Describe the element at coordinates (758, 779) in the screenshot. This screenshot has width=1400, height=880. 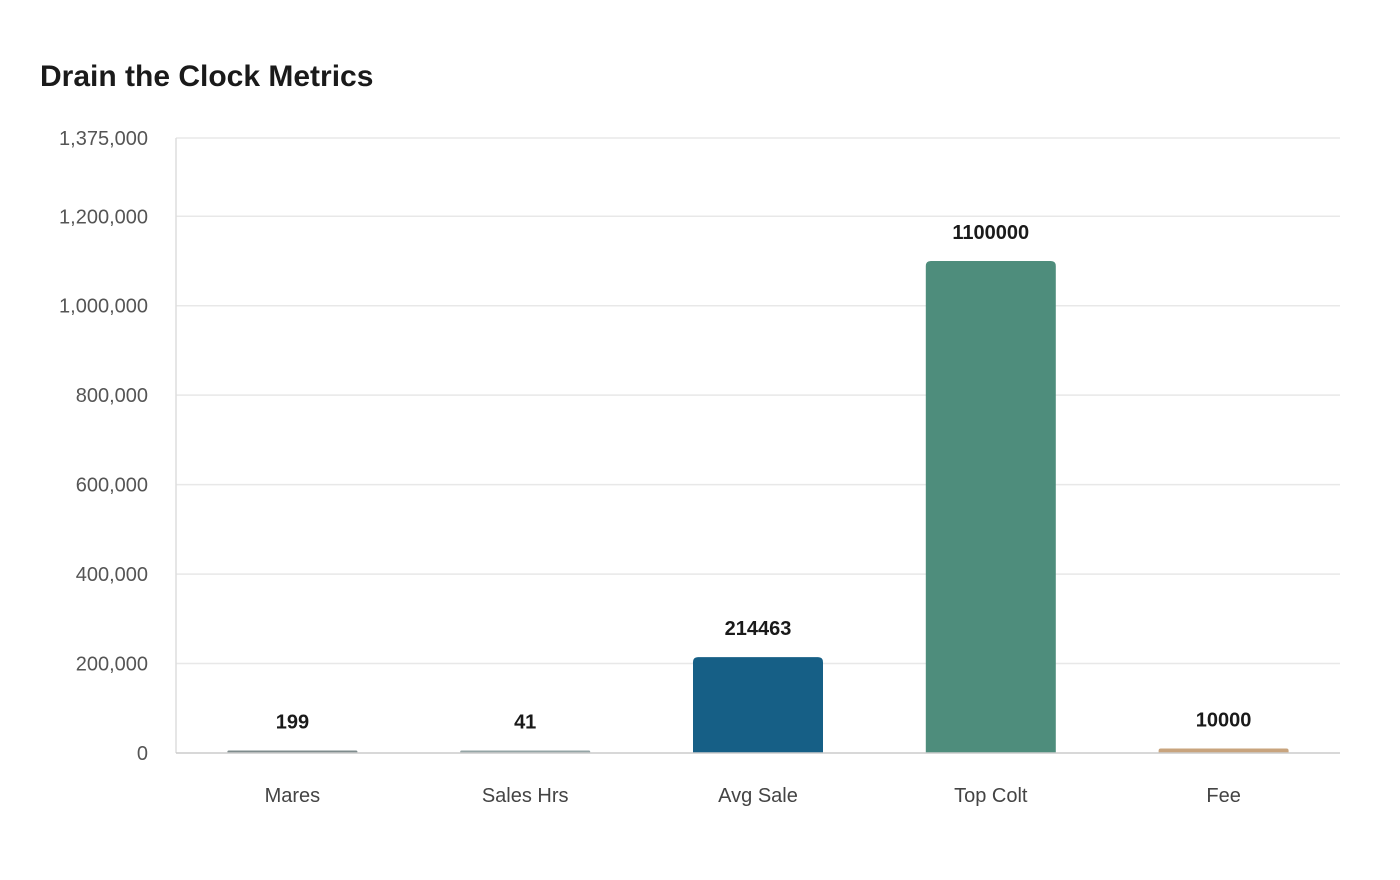
I see `x-axis: Mares Sales Hrs Avg Sale Top Colt Fee` at that location.